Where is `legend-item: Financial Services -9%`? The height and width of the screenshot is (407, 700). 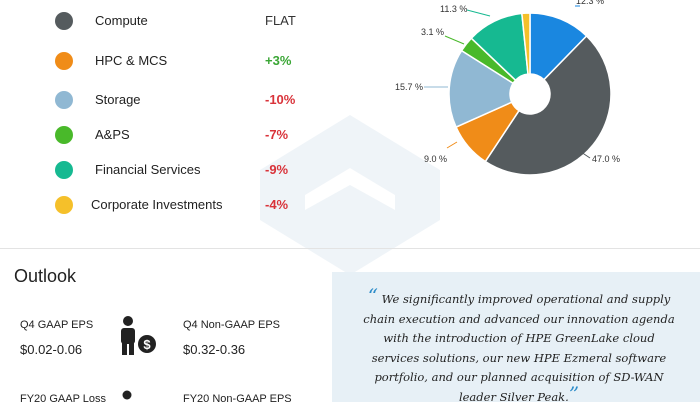
legend-item: Financial Services -9% is located at coordinates (160, 170).